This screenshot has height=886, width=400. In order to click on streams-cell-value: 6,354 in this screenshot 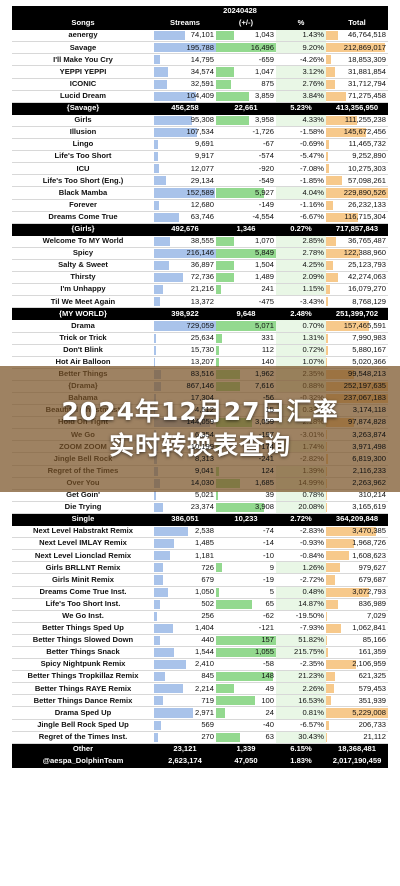, I will do `click(204, 434)`.